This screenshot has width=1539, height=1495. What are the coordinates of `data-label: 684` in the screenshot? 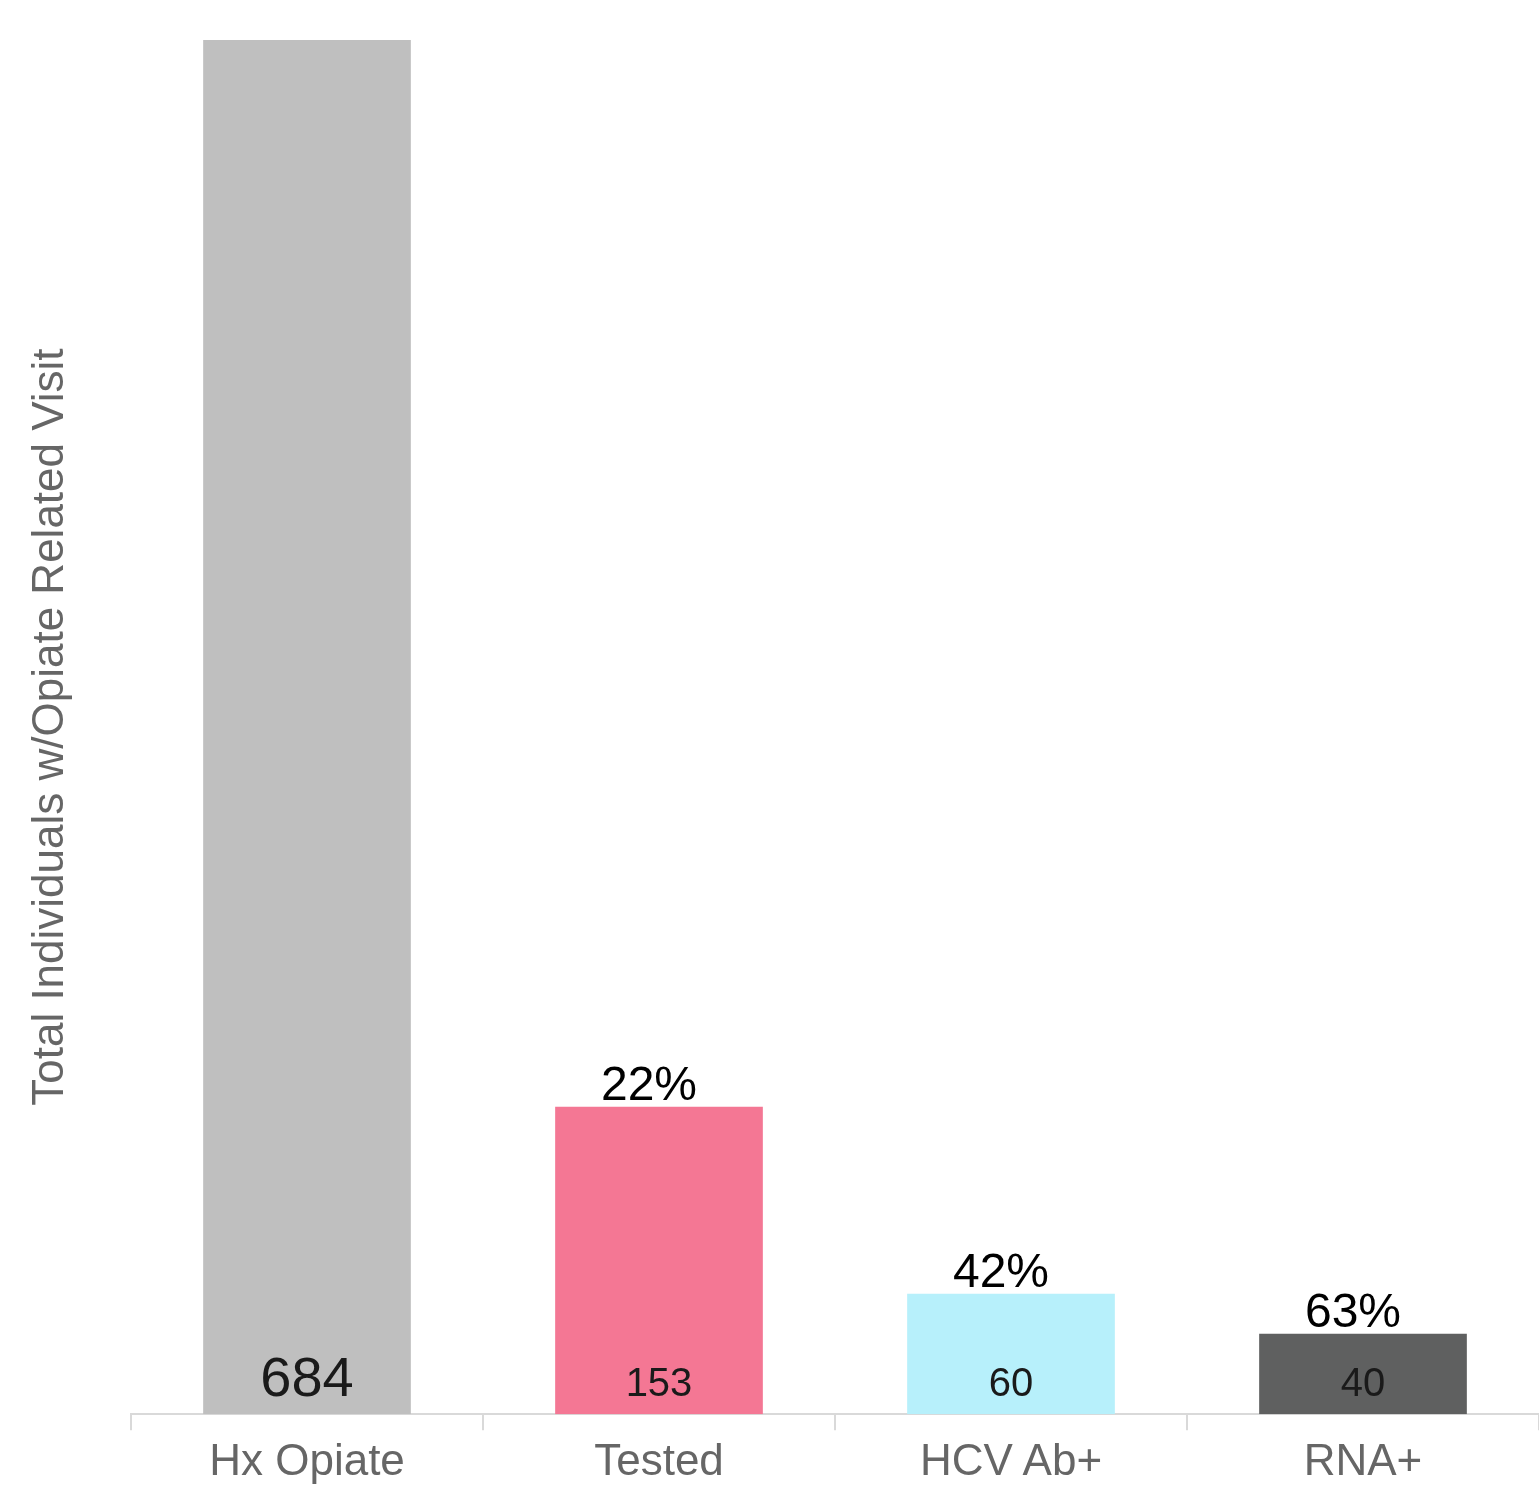 It's located at (307, 1377).